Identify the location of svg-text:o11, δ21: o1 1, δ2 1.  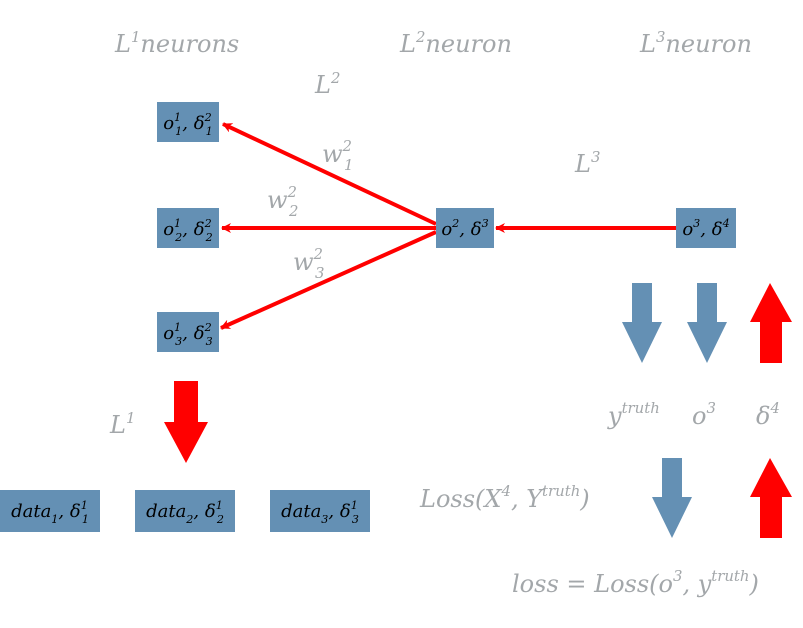
(188, 124).